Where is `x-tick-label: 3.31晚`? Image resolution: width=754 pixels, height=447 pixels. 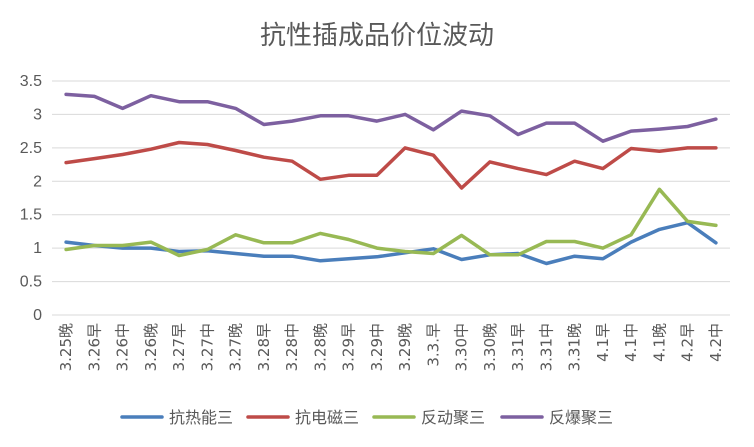
x-tick-label: 3.31晚 is located at coordinates (575, 347).